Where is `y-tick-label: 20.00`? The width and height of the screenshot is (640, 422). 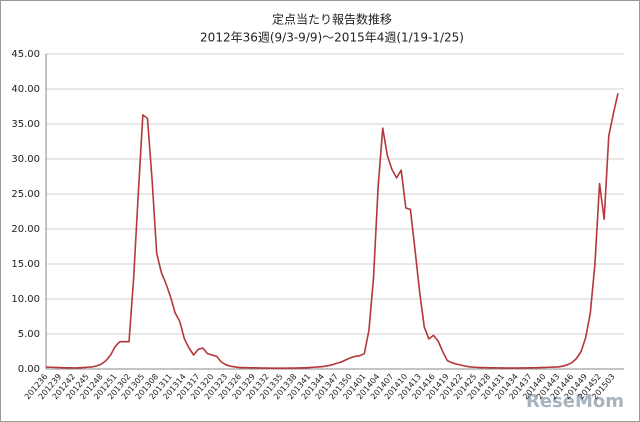
y-tick-label: 20.00 is located at coordinates (25, 229).